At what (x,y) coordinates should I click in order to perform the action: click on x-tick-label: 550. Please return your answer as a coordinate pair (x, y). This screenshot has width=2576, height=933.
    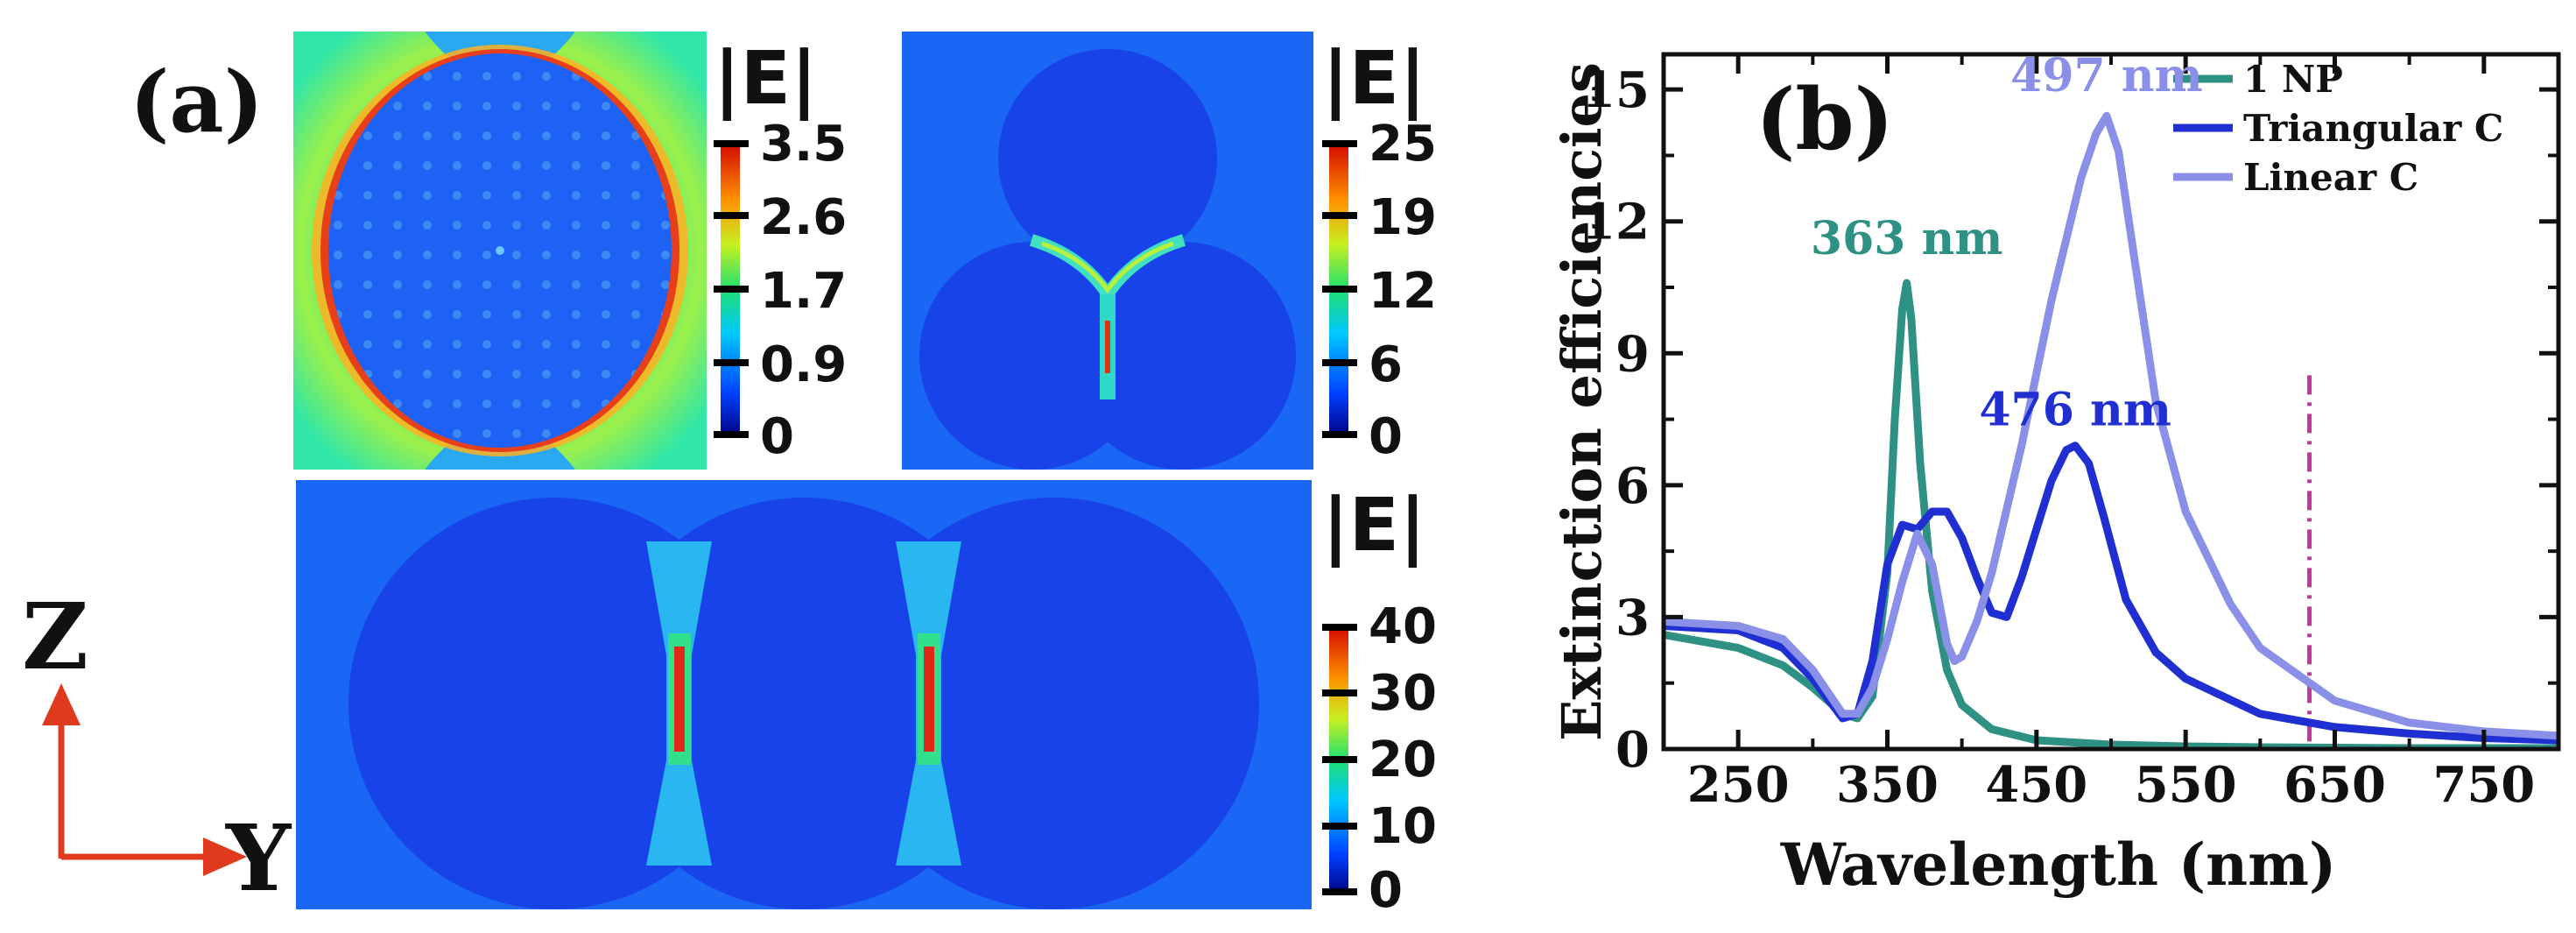
    Looking at the image, I should click on (2186, 785).